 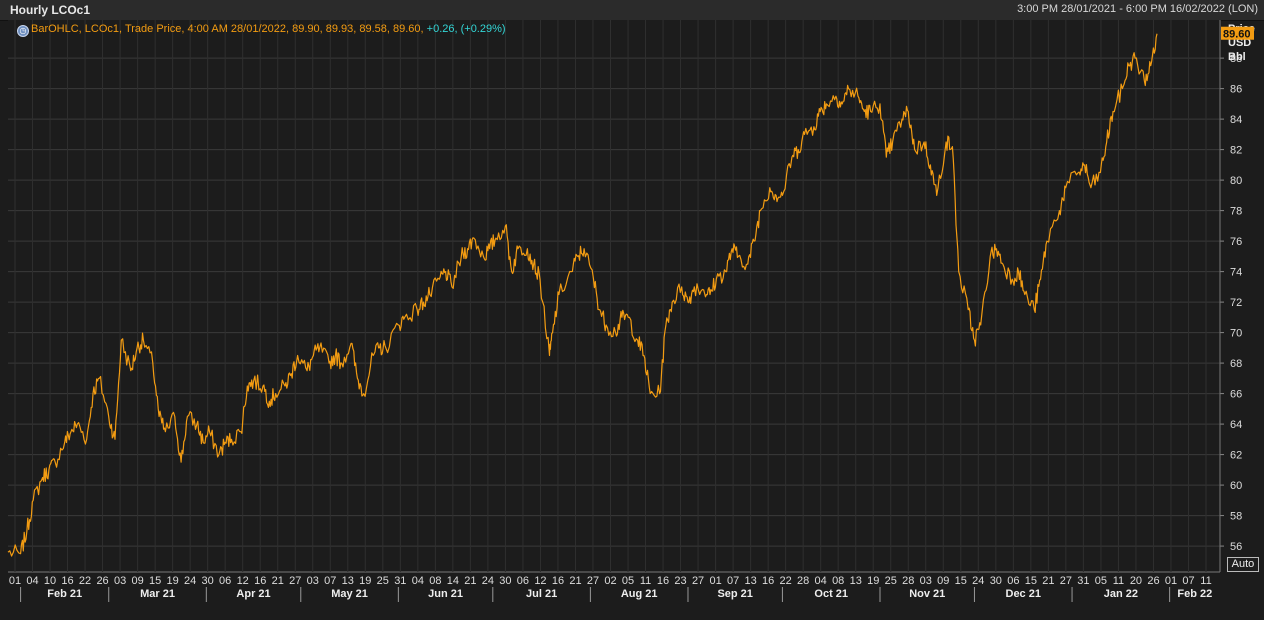 What do you see at coordinates (466, 29) in the screenshot?
I see `price-change: +0.26, (+0.29%)` at bounding box center [466, 29].